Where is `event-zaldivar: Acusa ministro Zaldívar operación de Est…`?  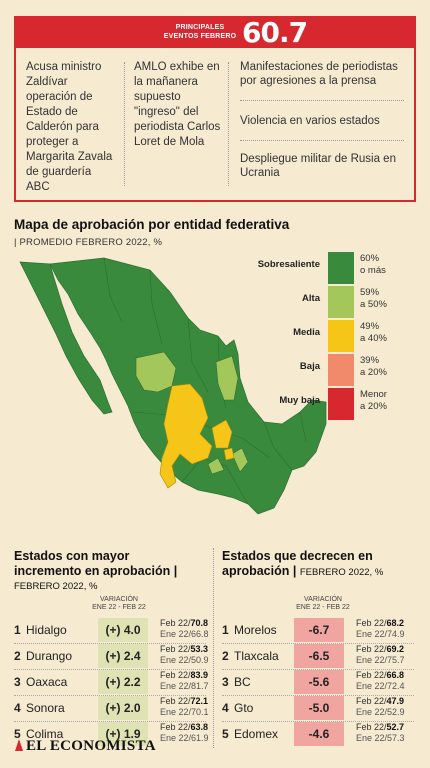 event-zaldivar: Acusa ministro Zaldívar operación de Est… is located at coordinates (69, 127).